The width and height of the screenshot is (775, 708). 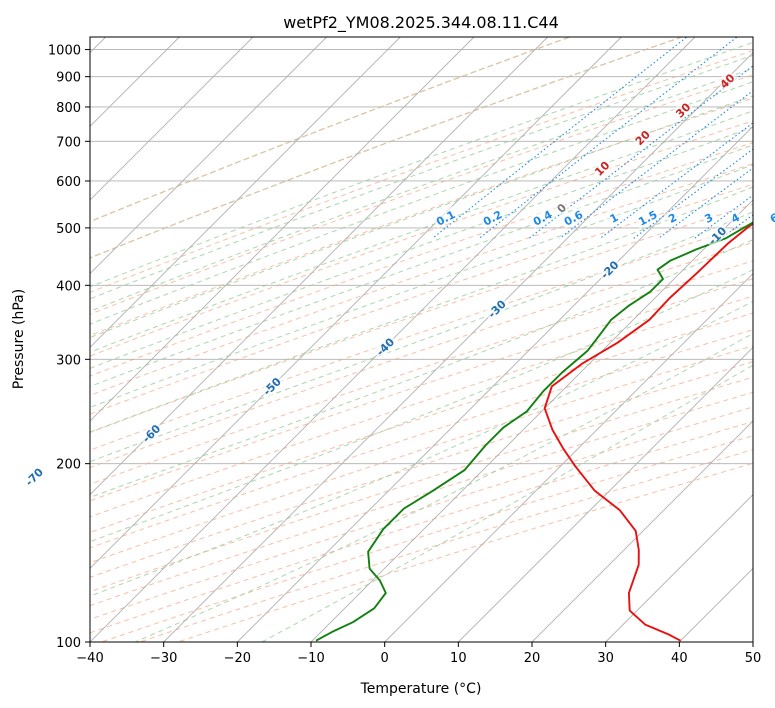 I want to click on x-tick-label: 10, so click(x=458, y=658).